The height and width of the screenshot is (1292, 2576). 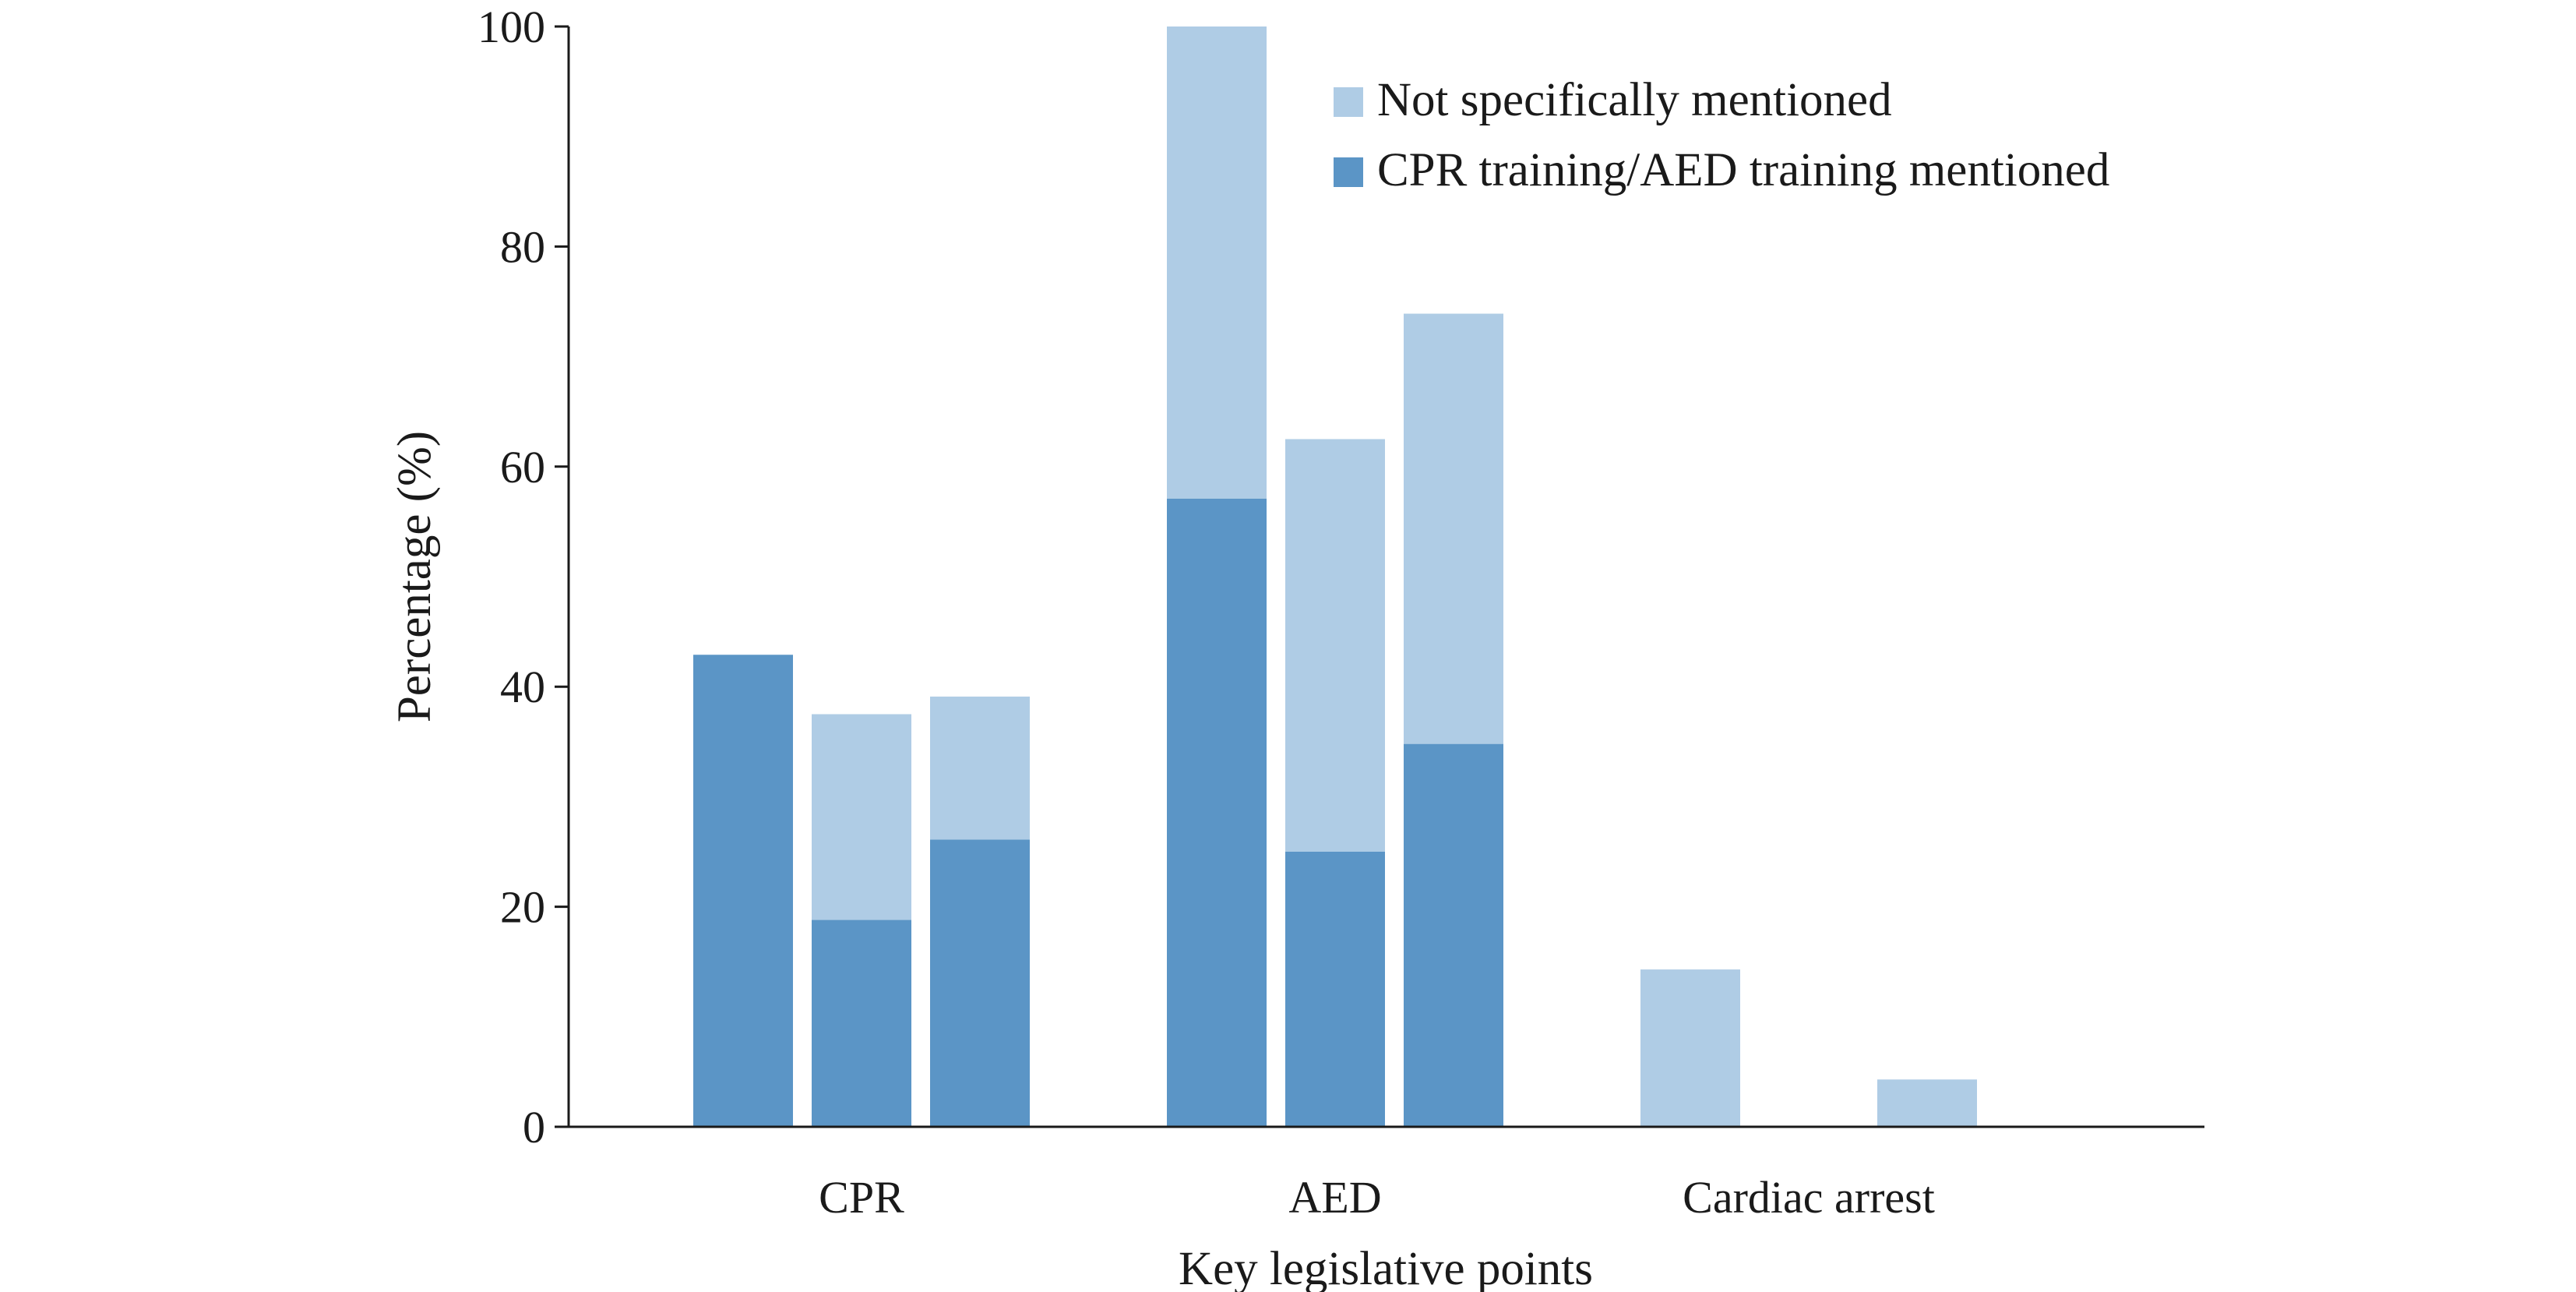 What do you see at coordinates (1334, 1197) in the screenshot?
I see `x-tick-label-1: AED` at bounding box center [1334, 1197].